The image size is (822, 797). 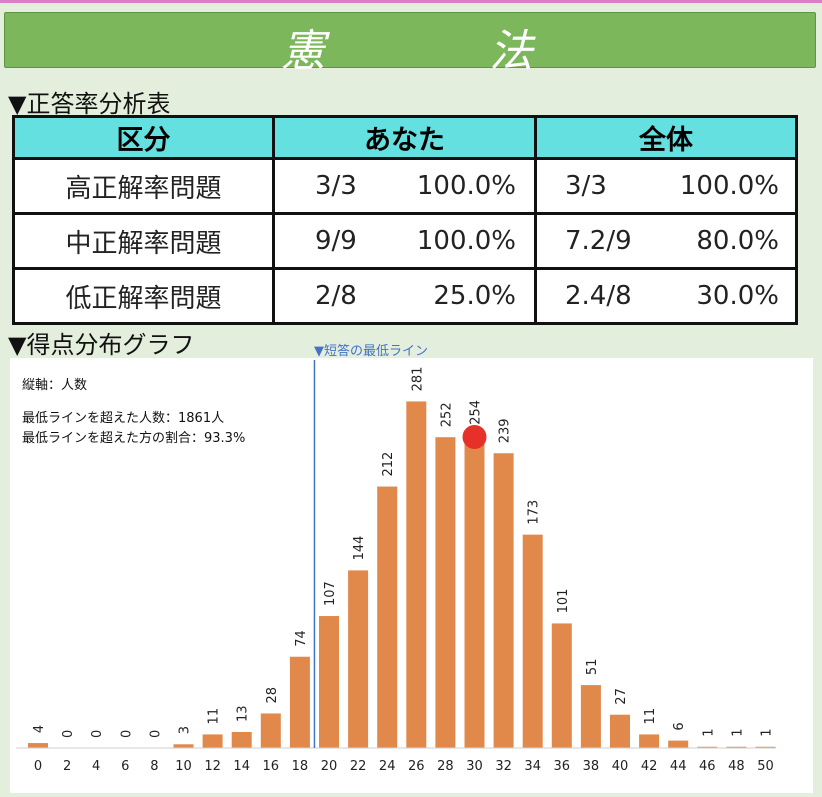 I want to click on distribution-heading: ▼得点分布グラフ, so click(x=101, y=345).